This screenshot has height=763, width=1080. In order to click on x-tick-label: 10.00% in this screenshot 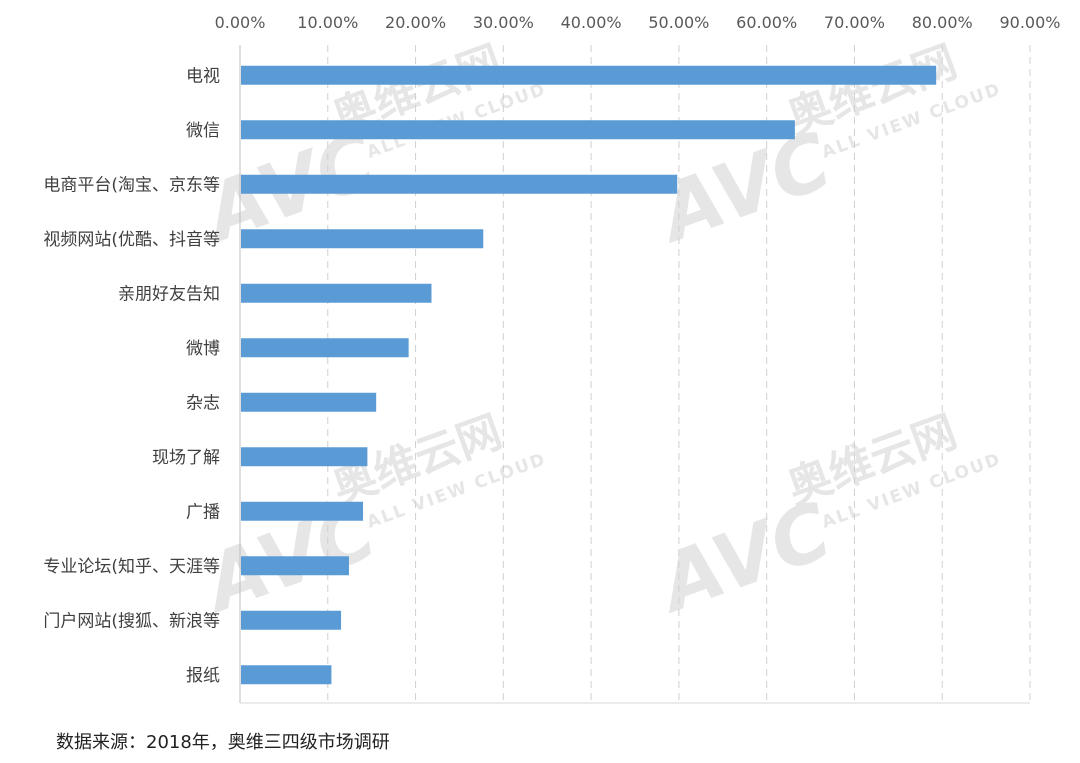, I will do `click(327, 22)`.